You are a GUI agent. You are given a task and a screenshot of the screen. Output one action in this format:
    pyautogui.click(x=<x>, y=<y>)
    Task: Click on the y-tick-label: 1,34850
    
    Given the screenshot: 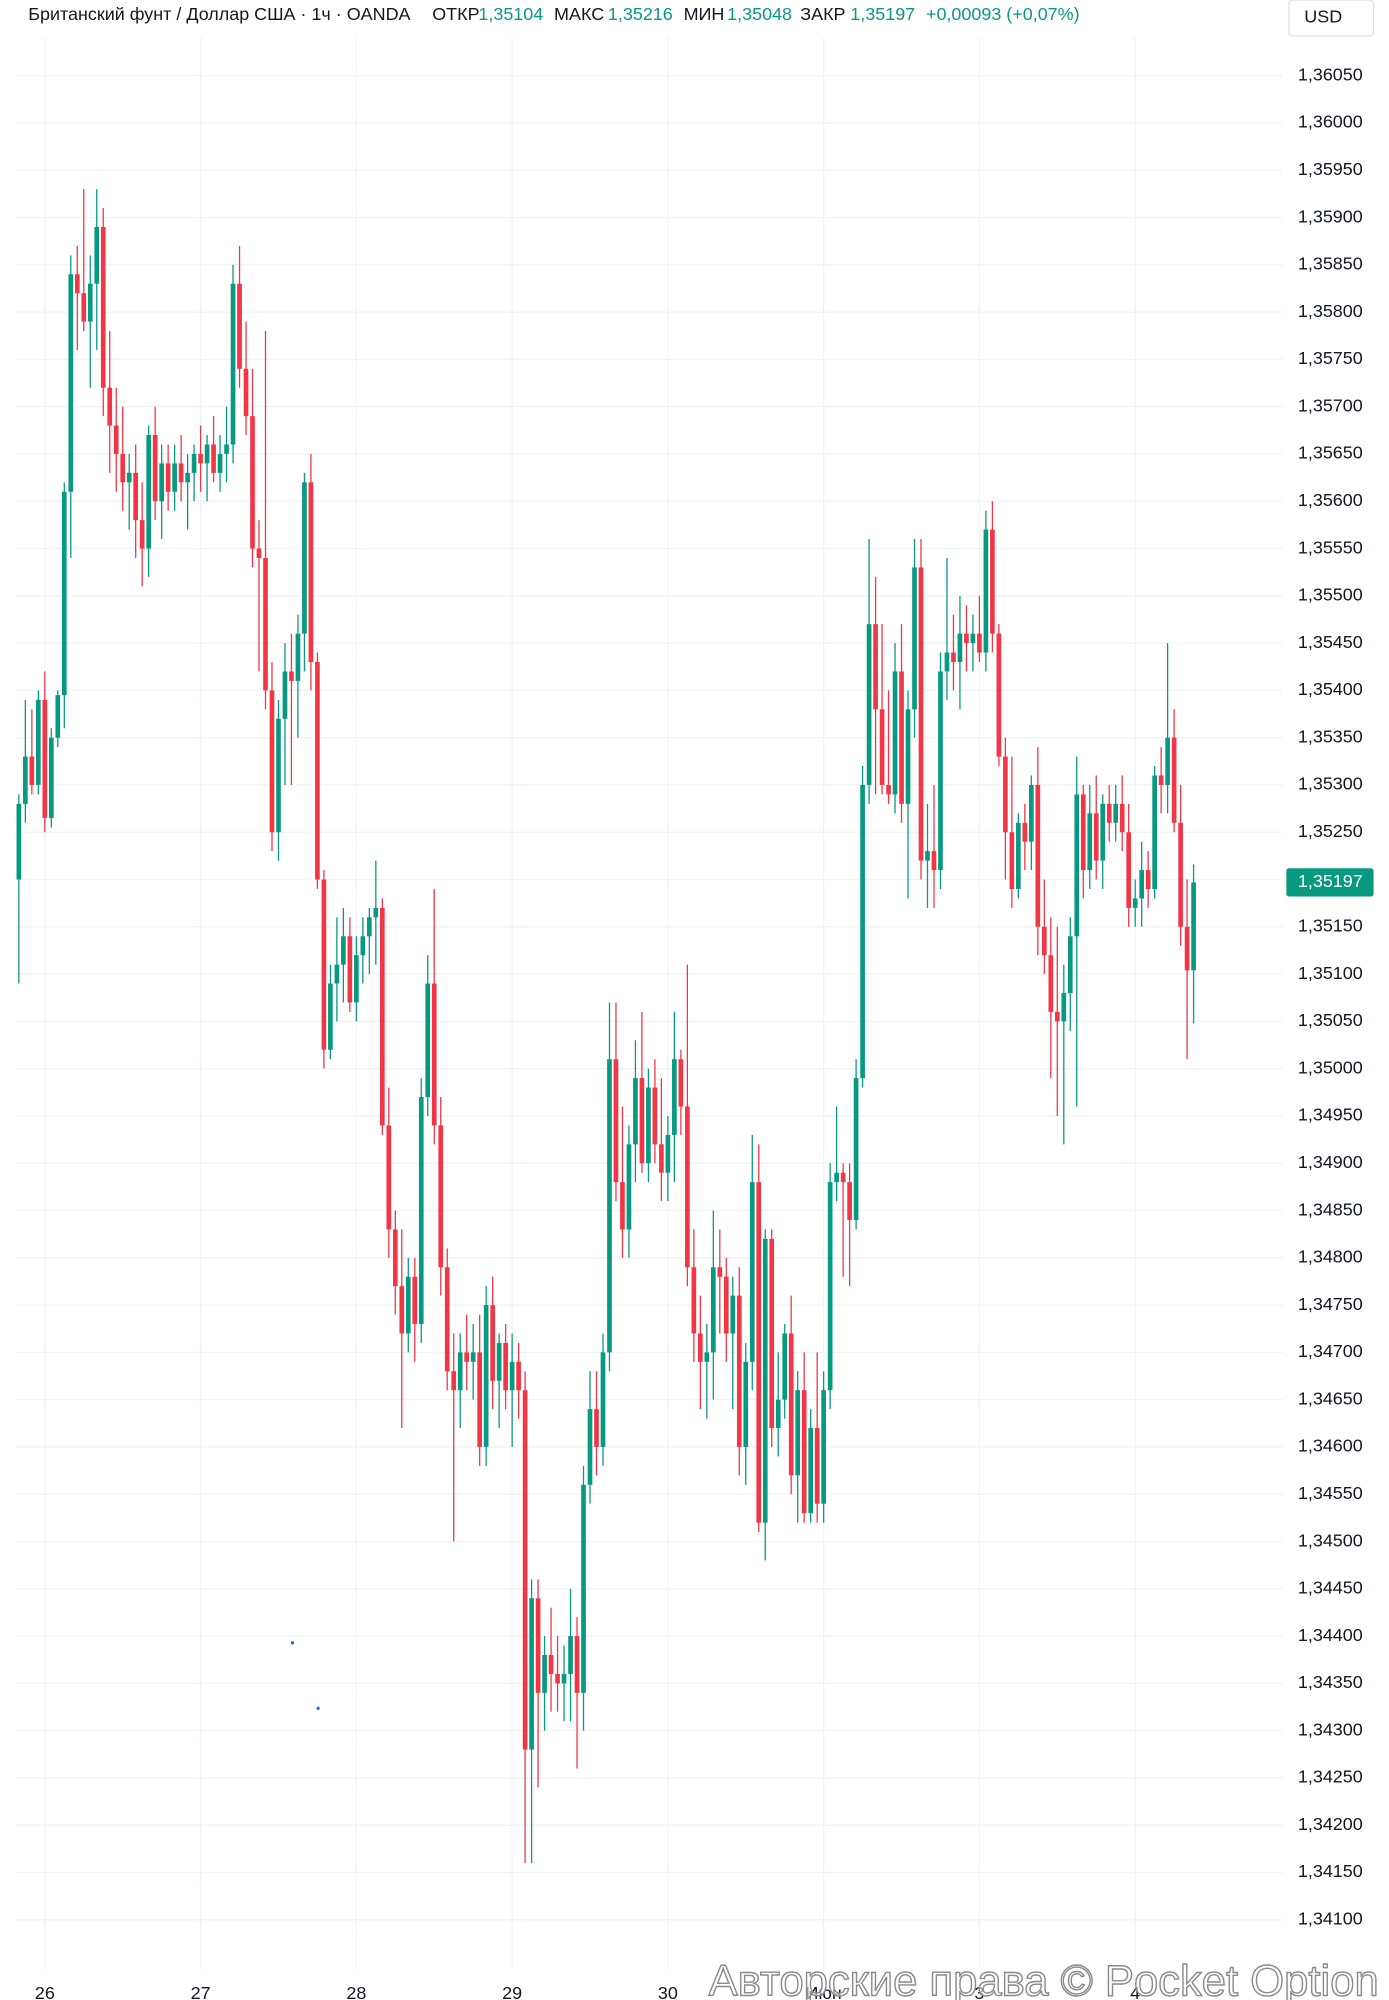 What is the action you would take?
    pyautogui.click(x=1330, y=1209)
    